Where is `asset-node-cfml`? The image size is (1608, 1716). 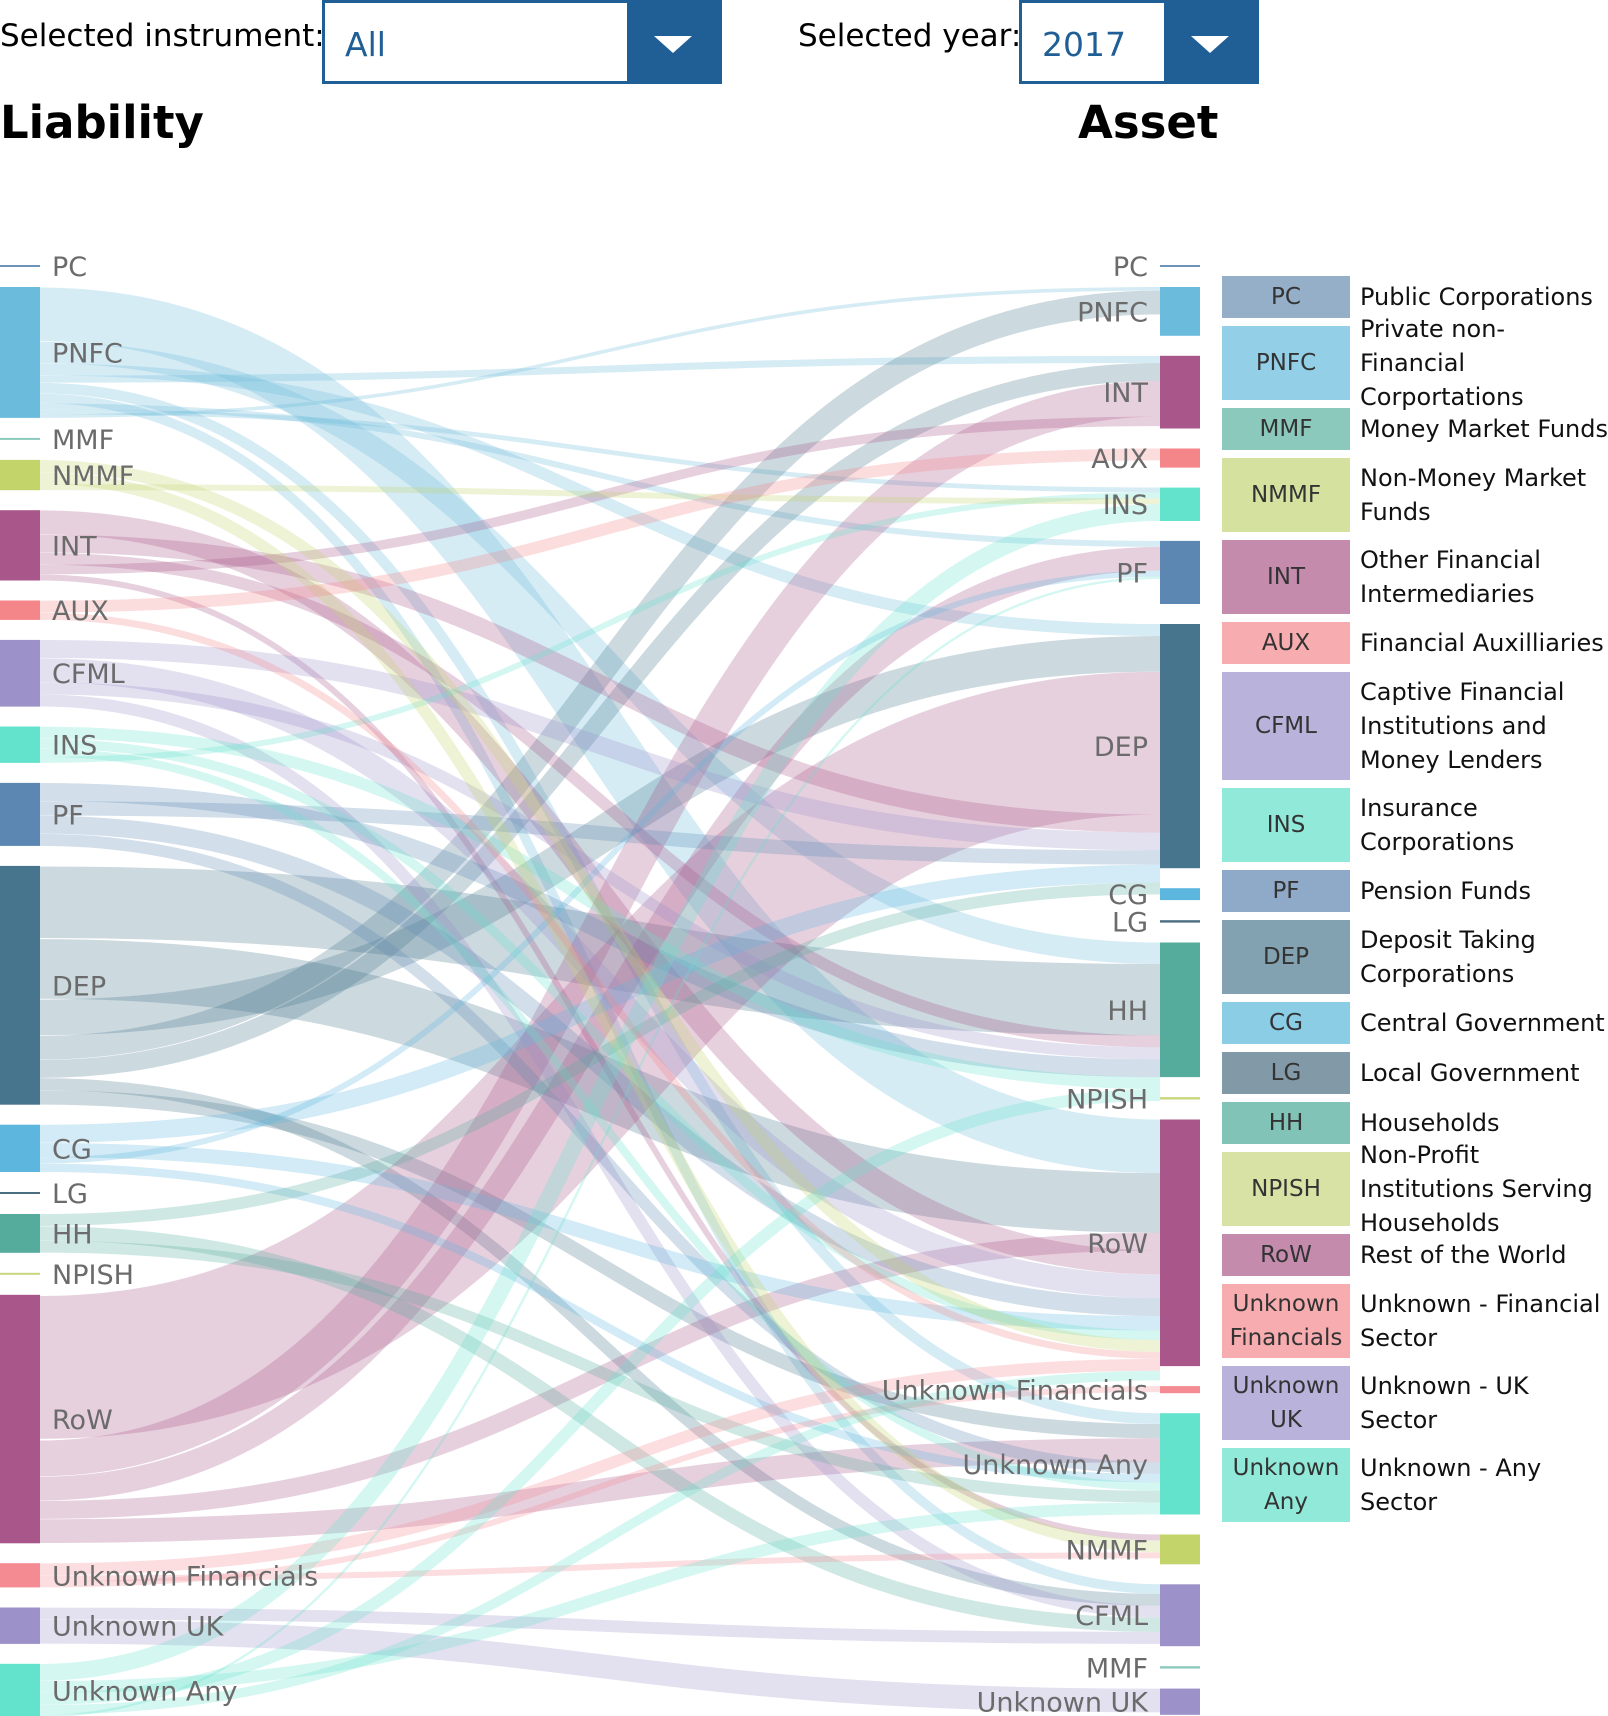
asset-node-cfml is located at coordinates (1180, 1615).